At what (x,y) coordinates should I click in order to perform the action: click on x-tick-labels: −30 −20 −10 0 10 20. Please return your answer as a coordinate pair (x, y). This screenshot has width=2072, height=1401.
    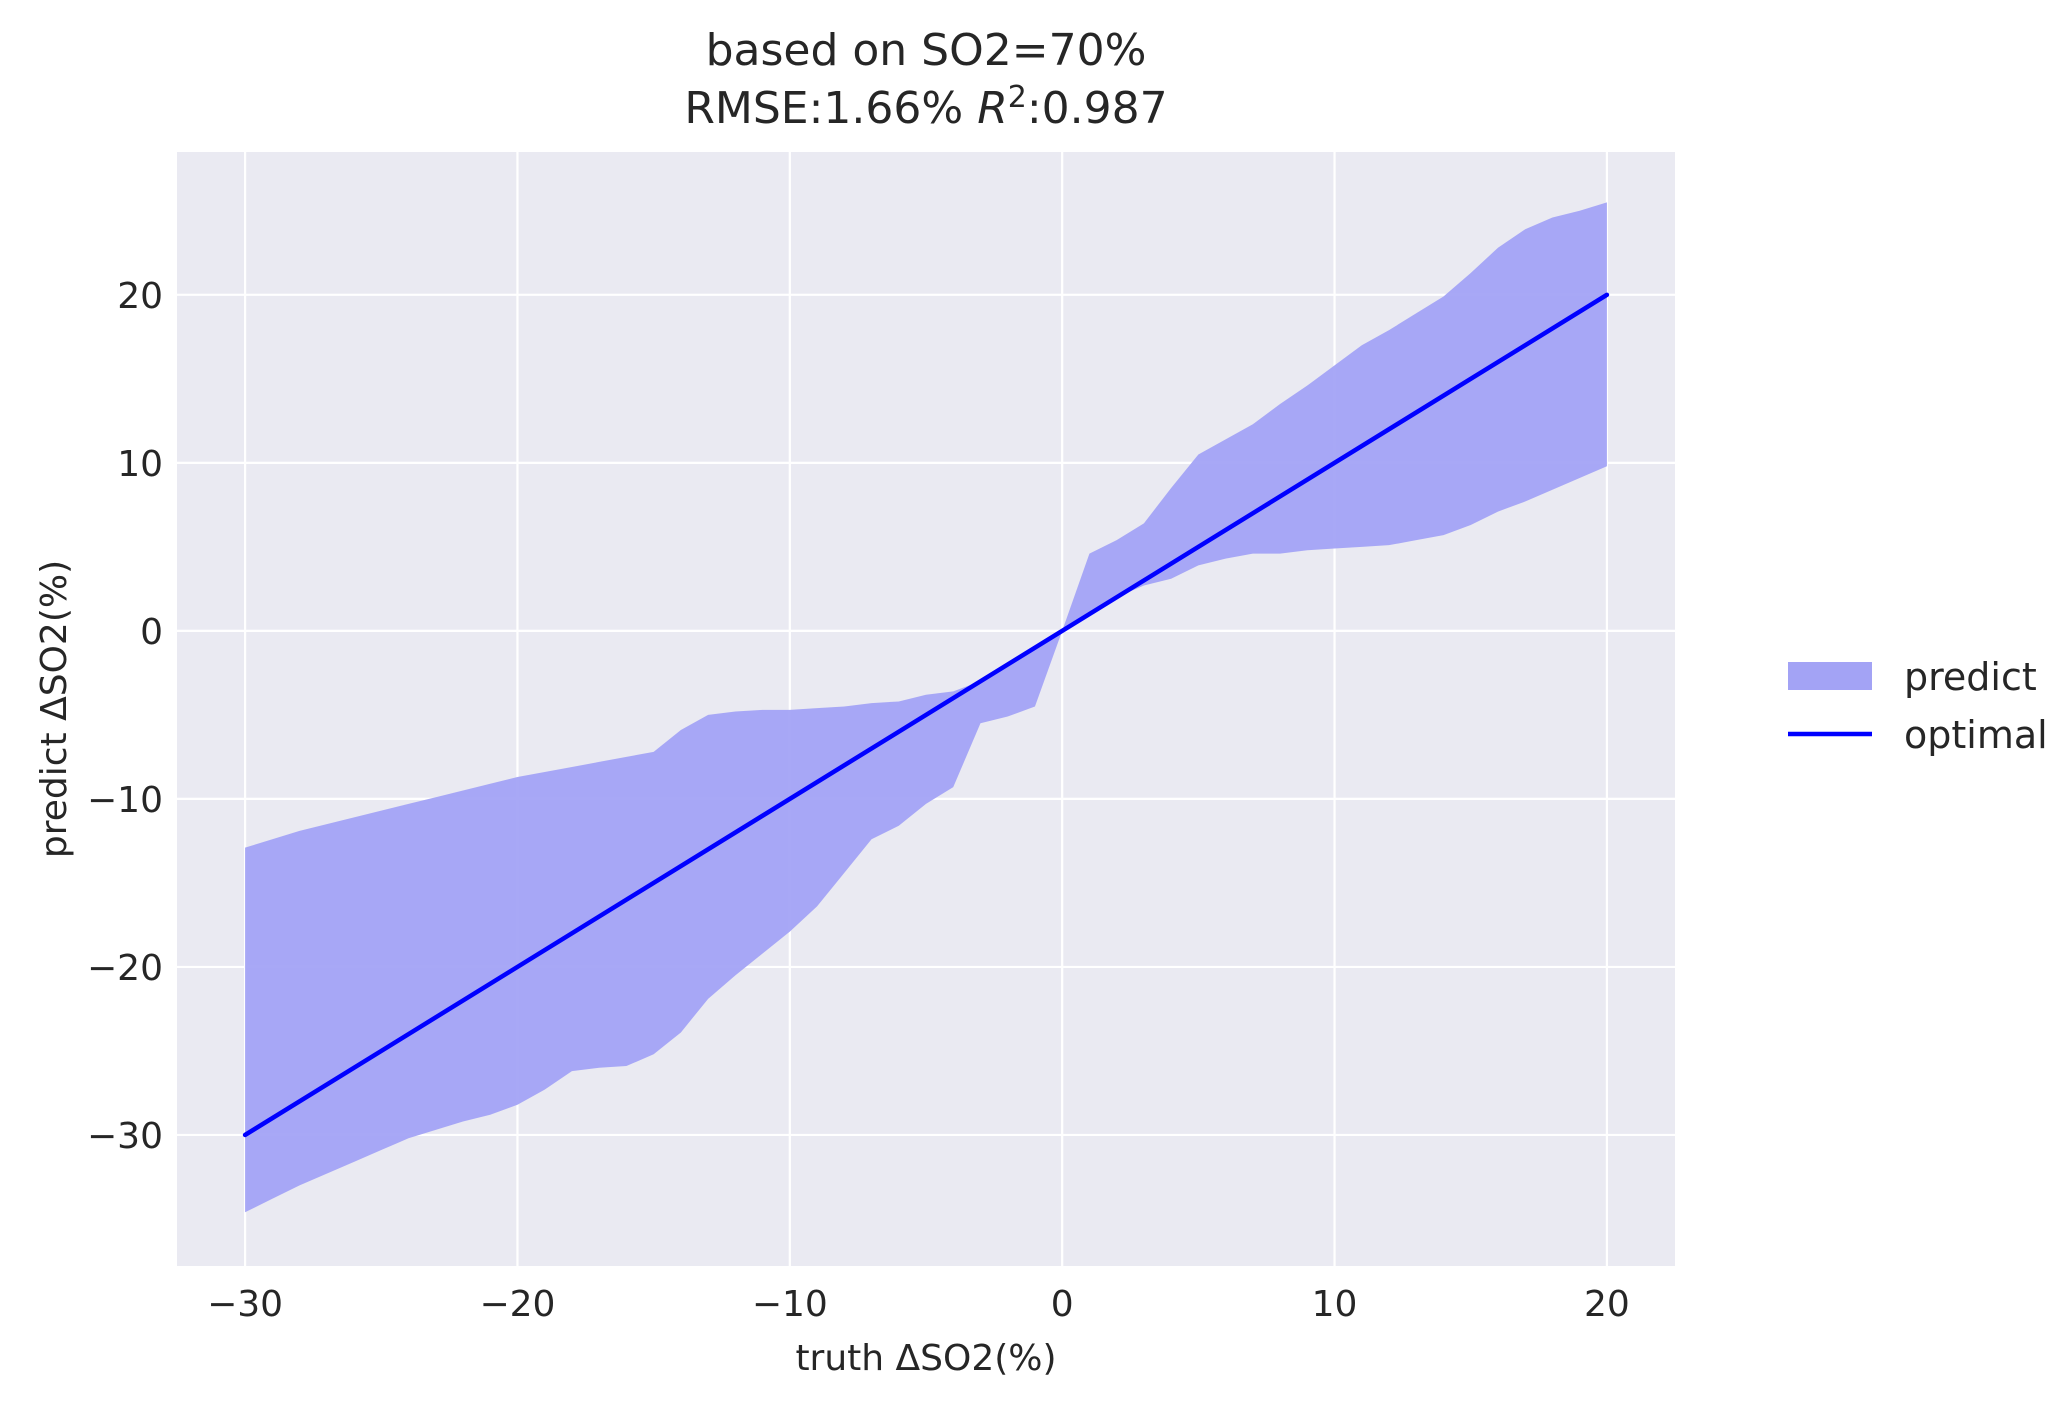
    Looking at the image, I should click on (918, 1304).